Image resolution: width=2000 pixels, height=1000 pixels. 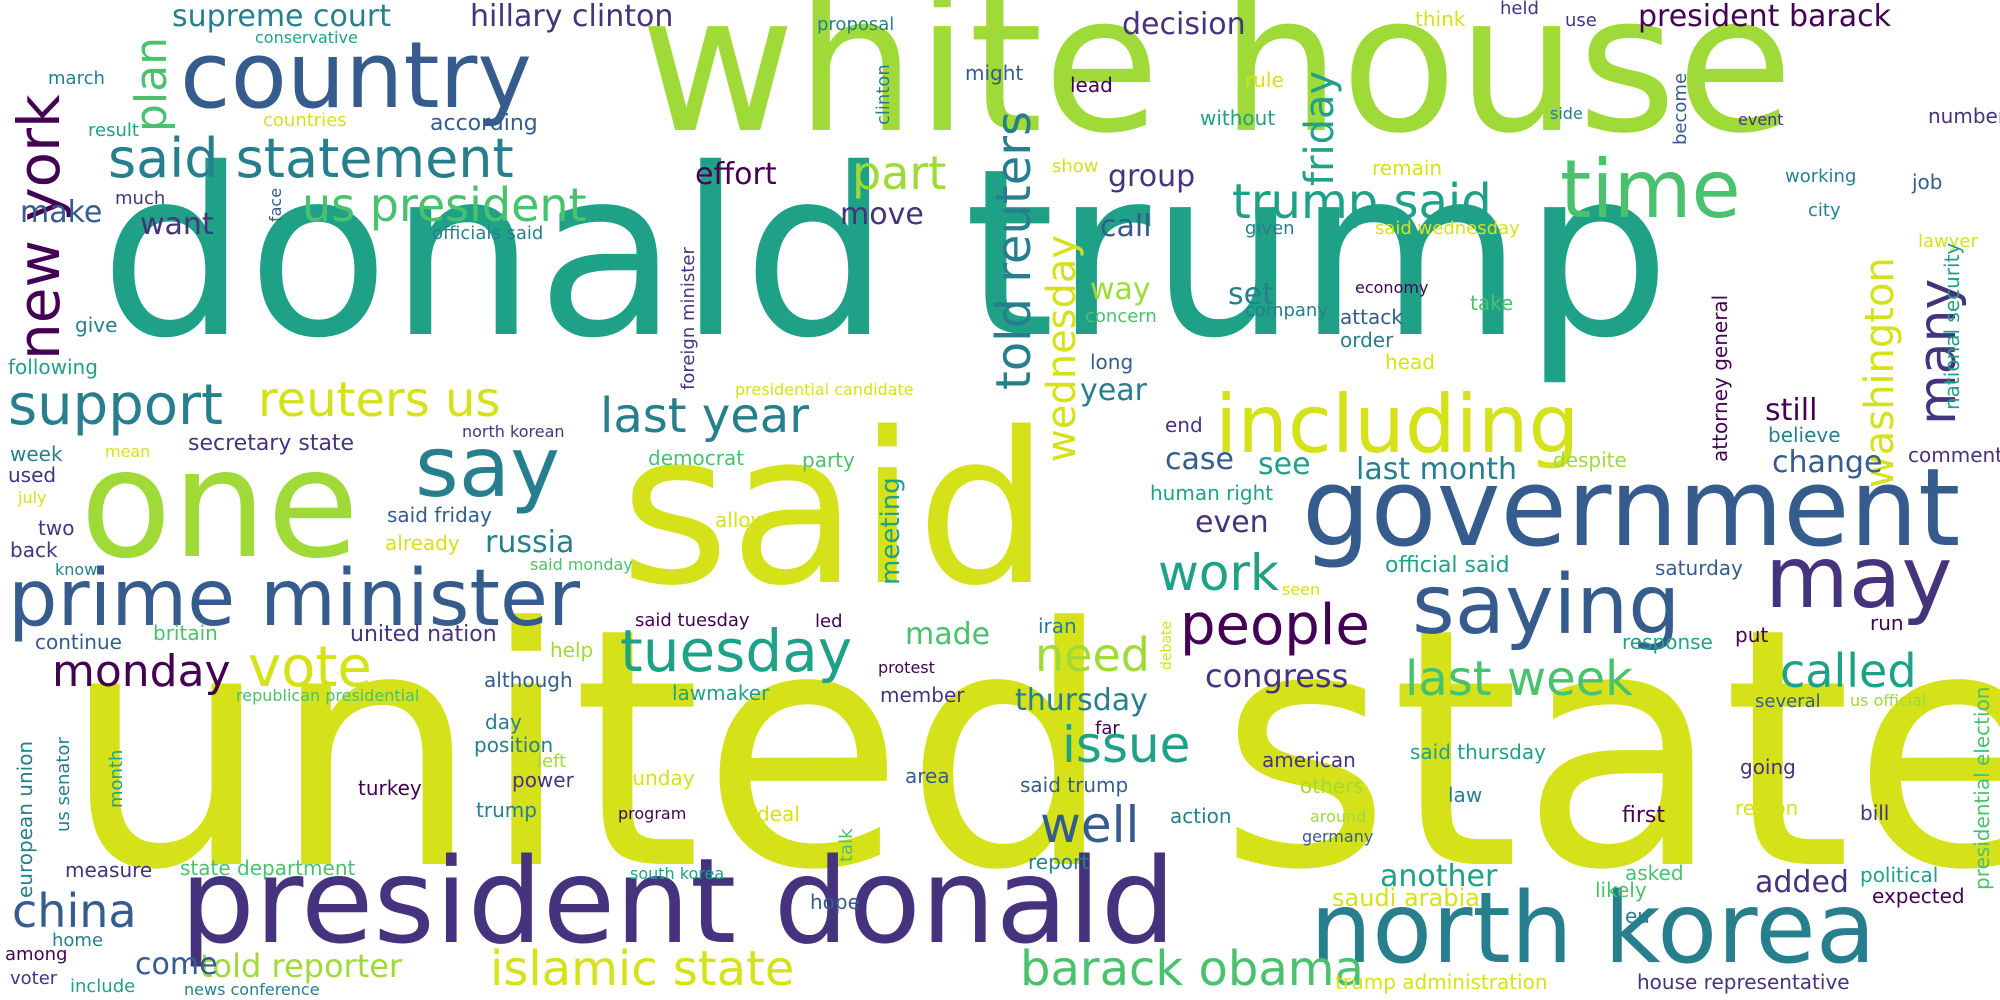 What do you see at coordinates (572, 650) in the screenshot?
I see `word-help: help` at bounding box center [572, 650].